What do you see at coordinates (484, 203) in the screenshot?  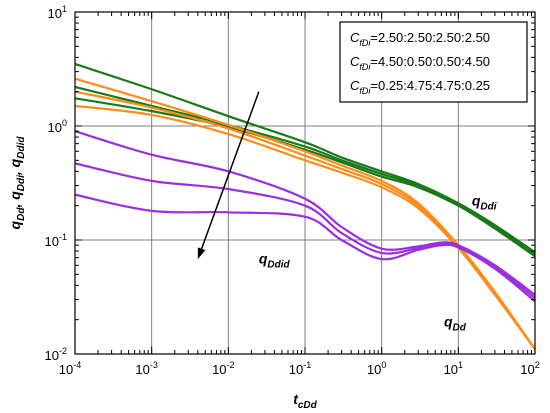 I see `annotation-ddi: qDdi` at bounding box center [484, 203].